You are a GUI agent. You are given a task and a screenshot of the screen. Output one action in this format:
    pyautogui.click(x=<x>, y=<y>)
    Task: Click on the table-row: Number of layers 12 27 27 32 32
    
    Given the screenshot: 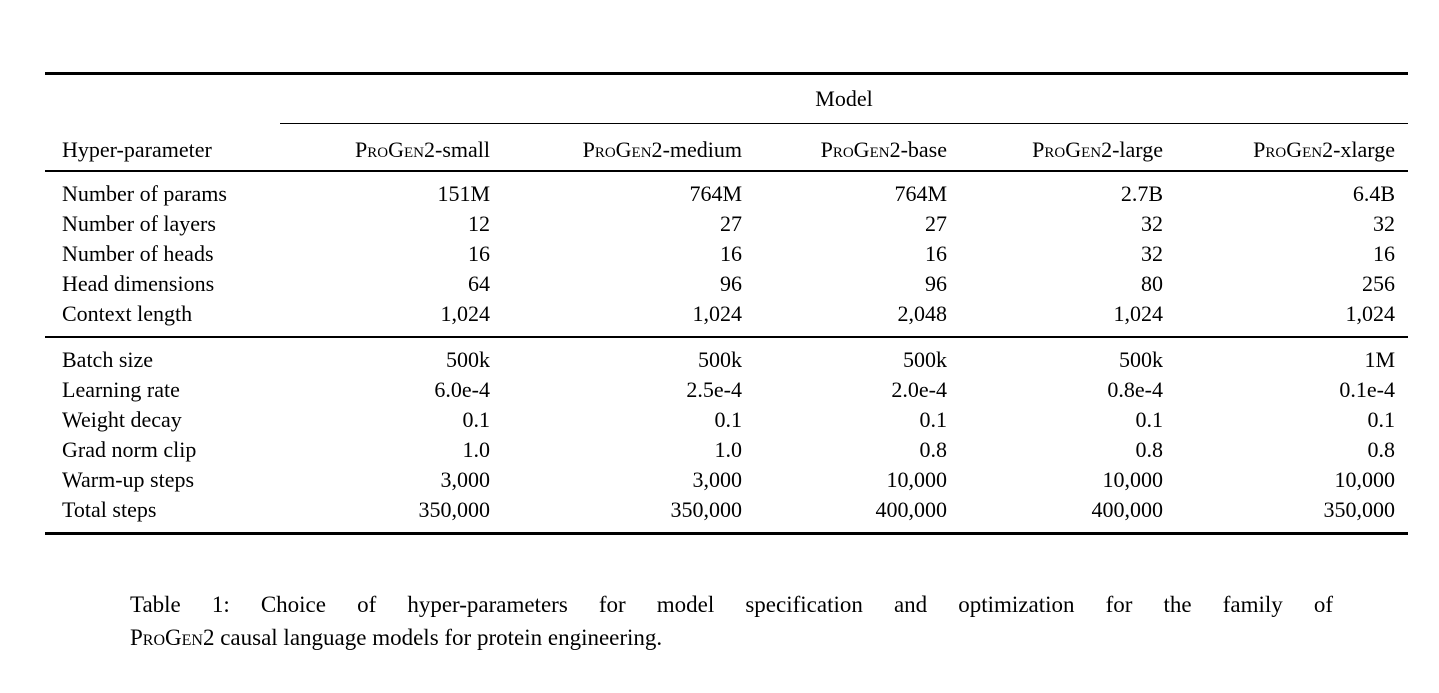 What is the action you would take?
    pyautogui.click(x=726, y=224)
    